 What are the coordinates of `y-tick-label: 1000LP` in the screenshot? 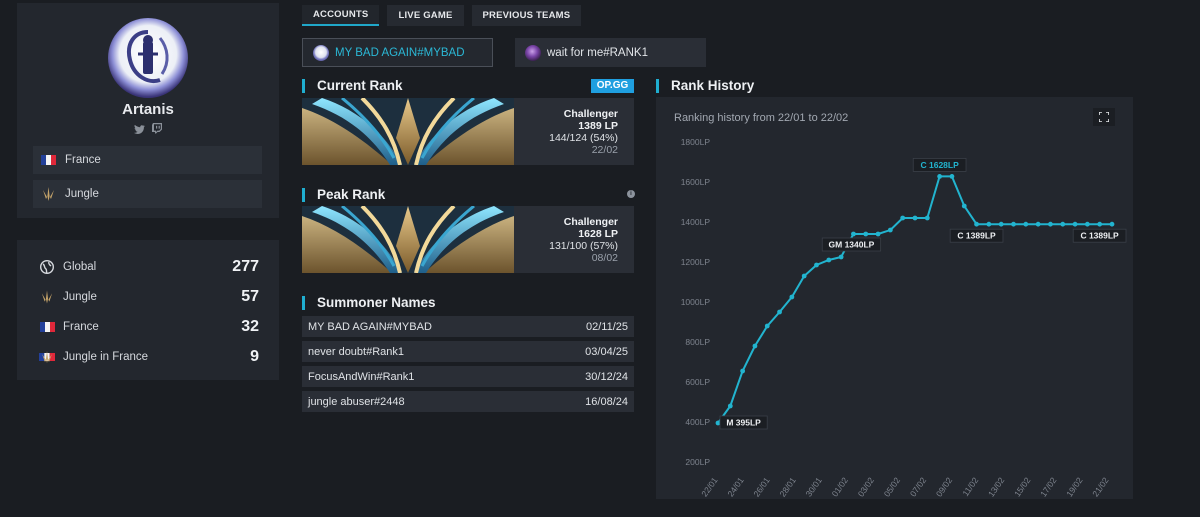 It's located at (696, 302).